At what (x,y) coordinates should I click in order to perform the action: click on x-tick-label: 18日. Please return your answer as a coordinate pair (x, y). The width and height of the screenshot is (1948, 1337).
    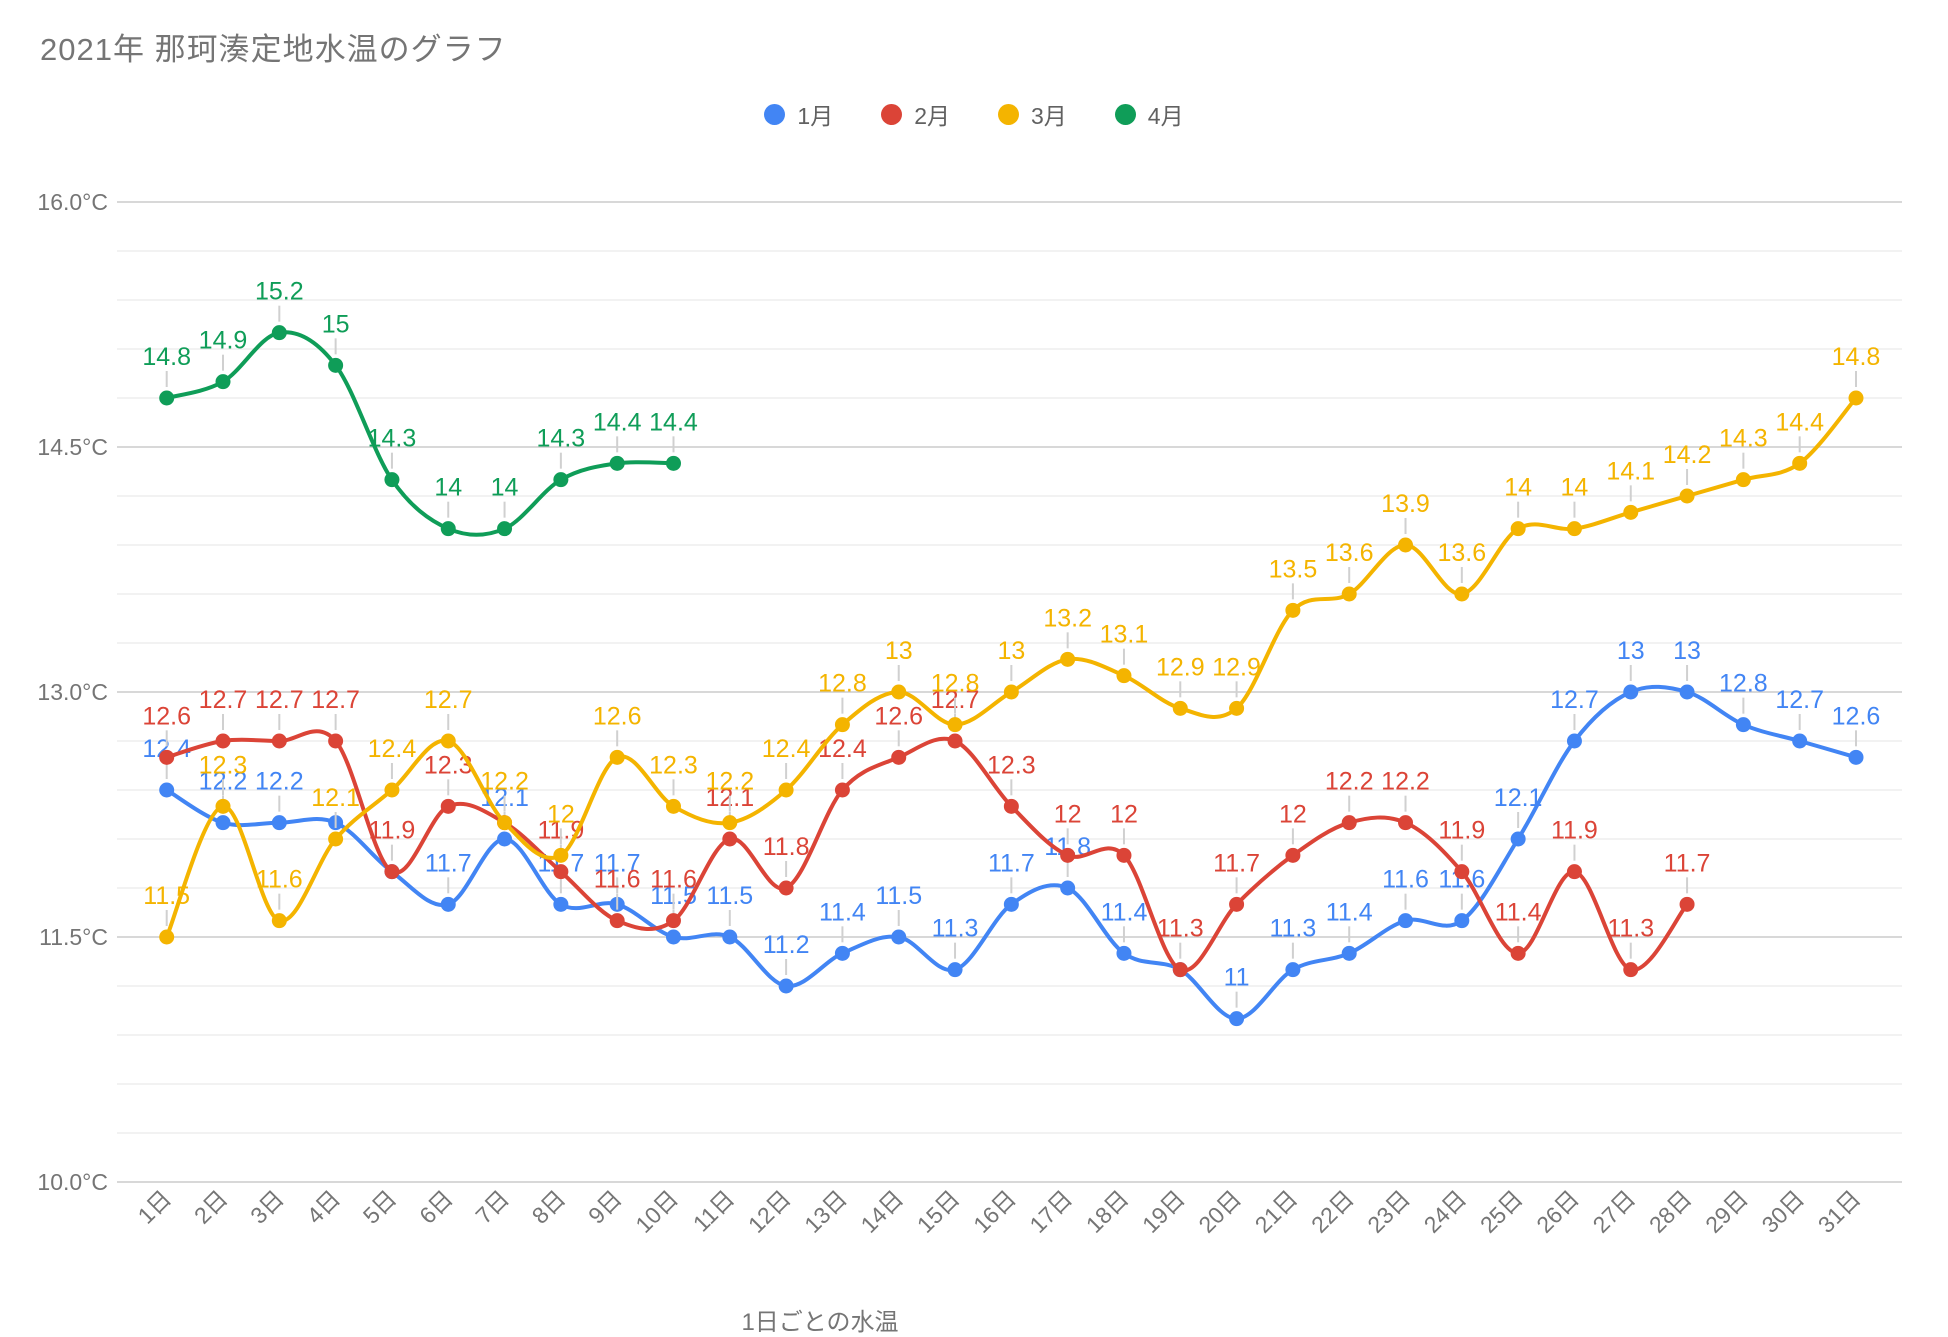
    Looking at the image, I should click on (1107, 1211).